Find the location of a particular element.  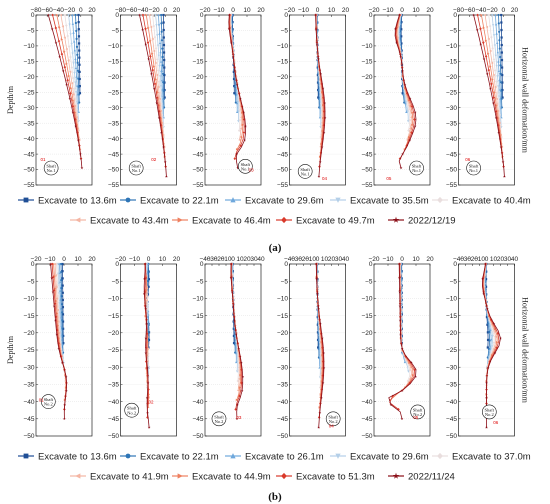

legend-label: Excavate to 46.4m is located at coordinates (231, 220).